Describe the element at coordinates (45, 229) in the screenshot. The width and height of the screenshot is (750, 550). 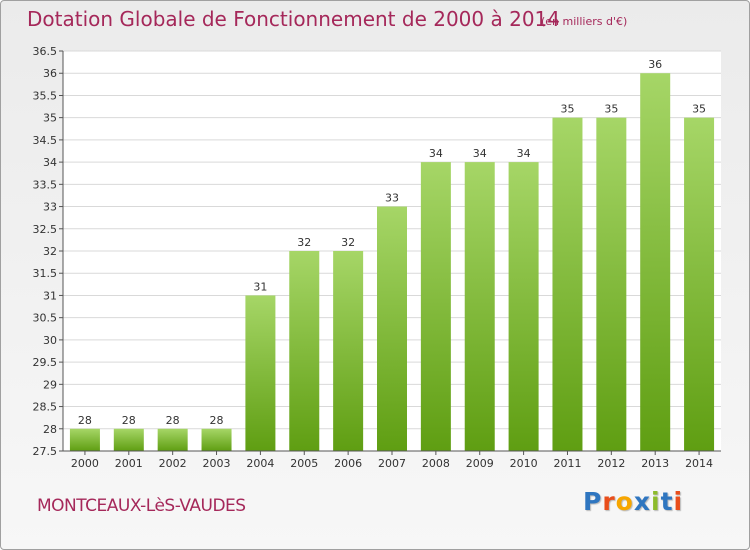
I see `y-tick-label: 32.5` at that location.